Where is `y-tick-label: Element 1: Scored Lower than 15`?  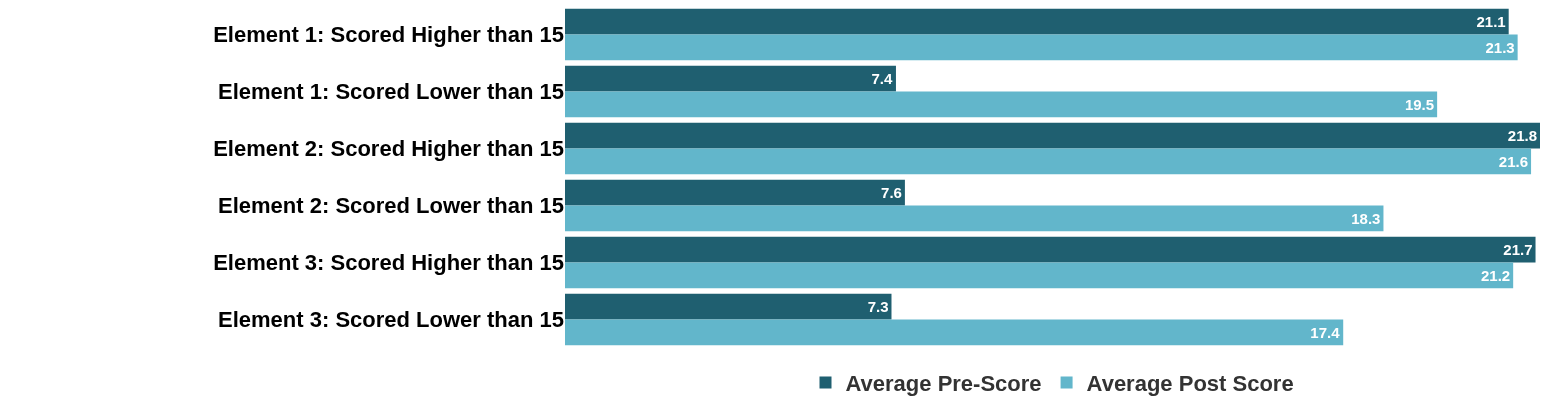 y-tick-label: Element 1: Scored Lower than 15 is located at coordinates (391, 92).